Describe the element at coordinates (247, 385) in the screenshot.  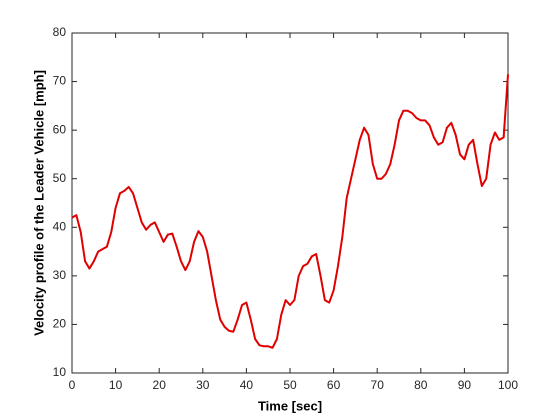
I see `x-tick-label: 40` at that location.